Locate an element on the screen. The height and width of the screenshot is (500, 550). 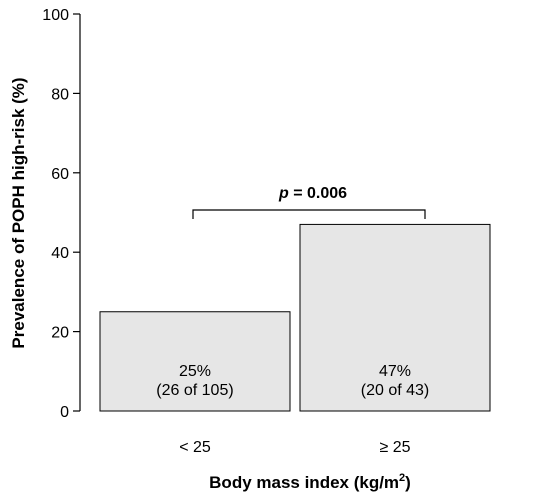
p-value-label: p = 0.006 is located at coordinates (312, 193).